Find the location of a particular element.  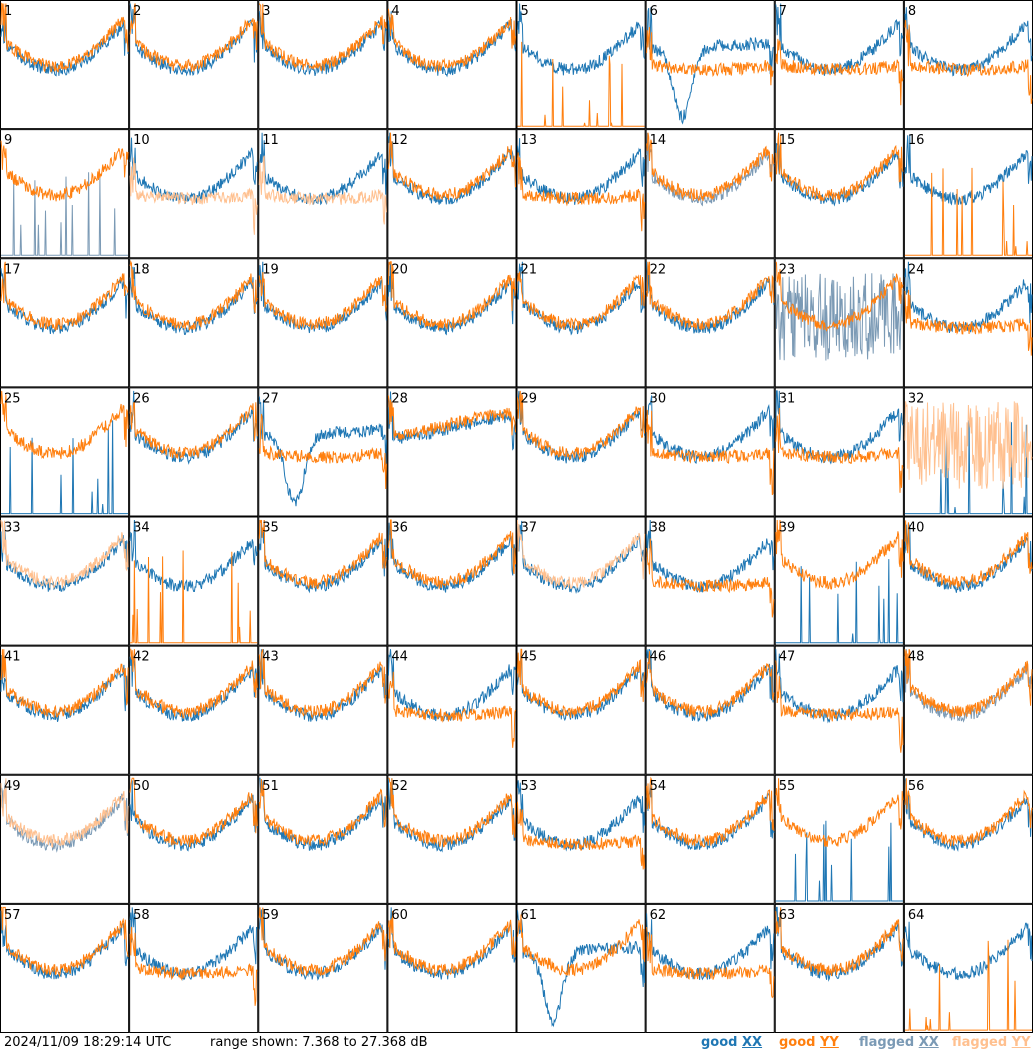

panel-29: 29 is located at coordinates (581, 452).